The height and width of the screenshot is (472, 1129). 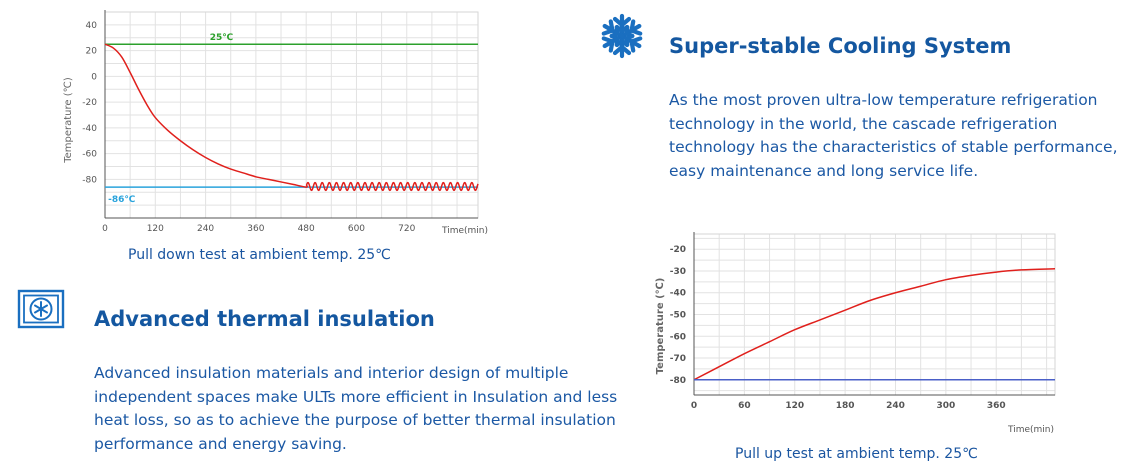 I want to click on pull-down-caption: Pull down test at ambient temp. 25℃, so click(x=259, y=255).